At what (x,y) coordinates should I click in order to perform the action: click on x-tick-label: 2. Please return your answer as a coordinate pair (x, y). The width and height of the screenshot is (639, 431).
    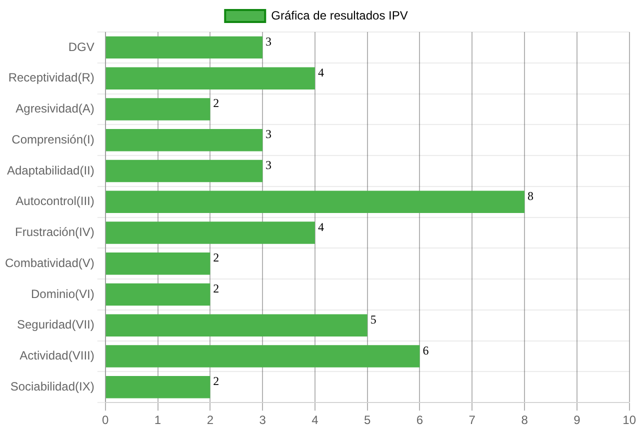
    Looking at the image, I should click on (210, 420).